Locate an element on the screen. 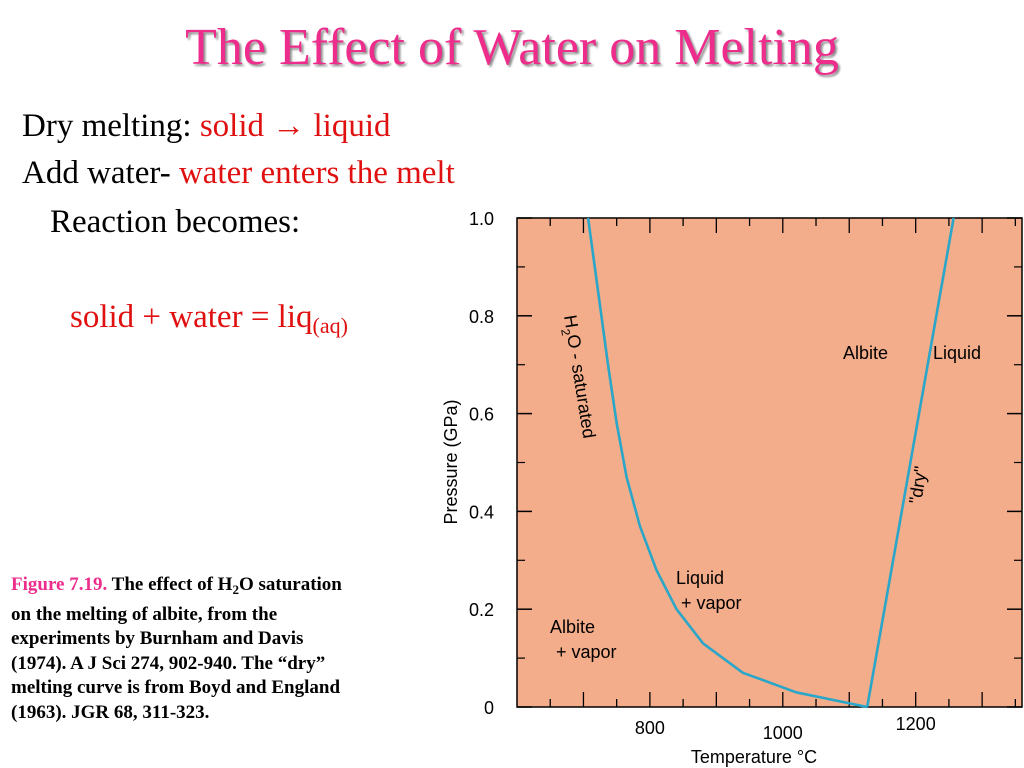 Image resolution: width=1024 pixels, height=768 pixels. y-tick-label: 0.8 is located at coordinates (481, 317).